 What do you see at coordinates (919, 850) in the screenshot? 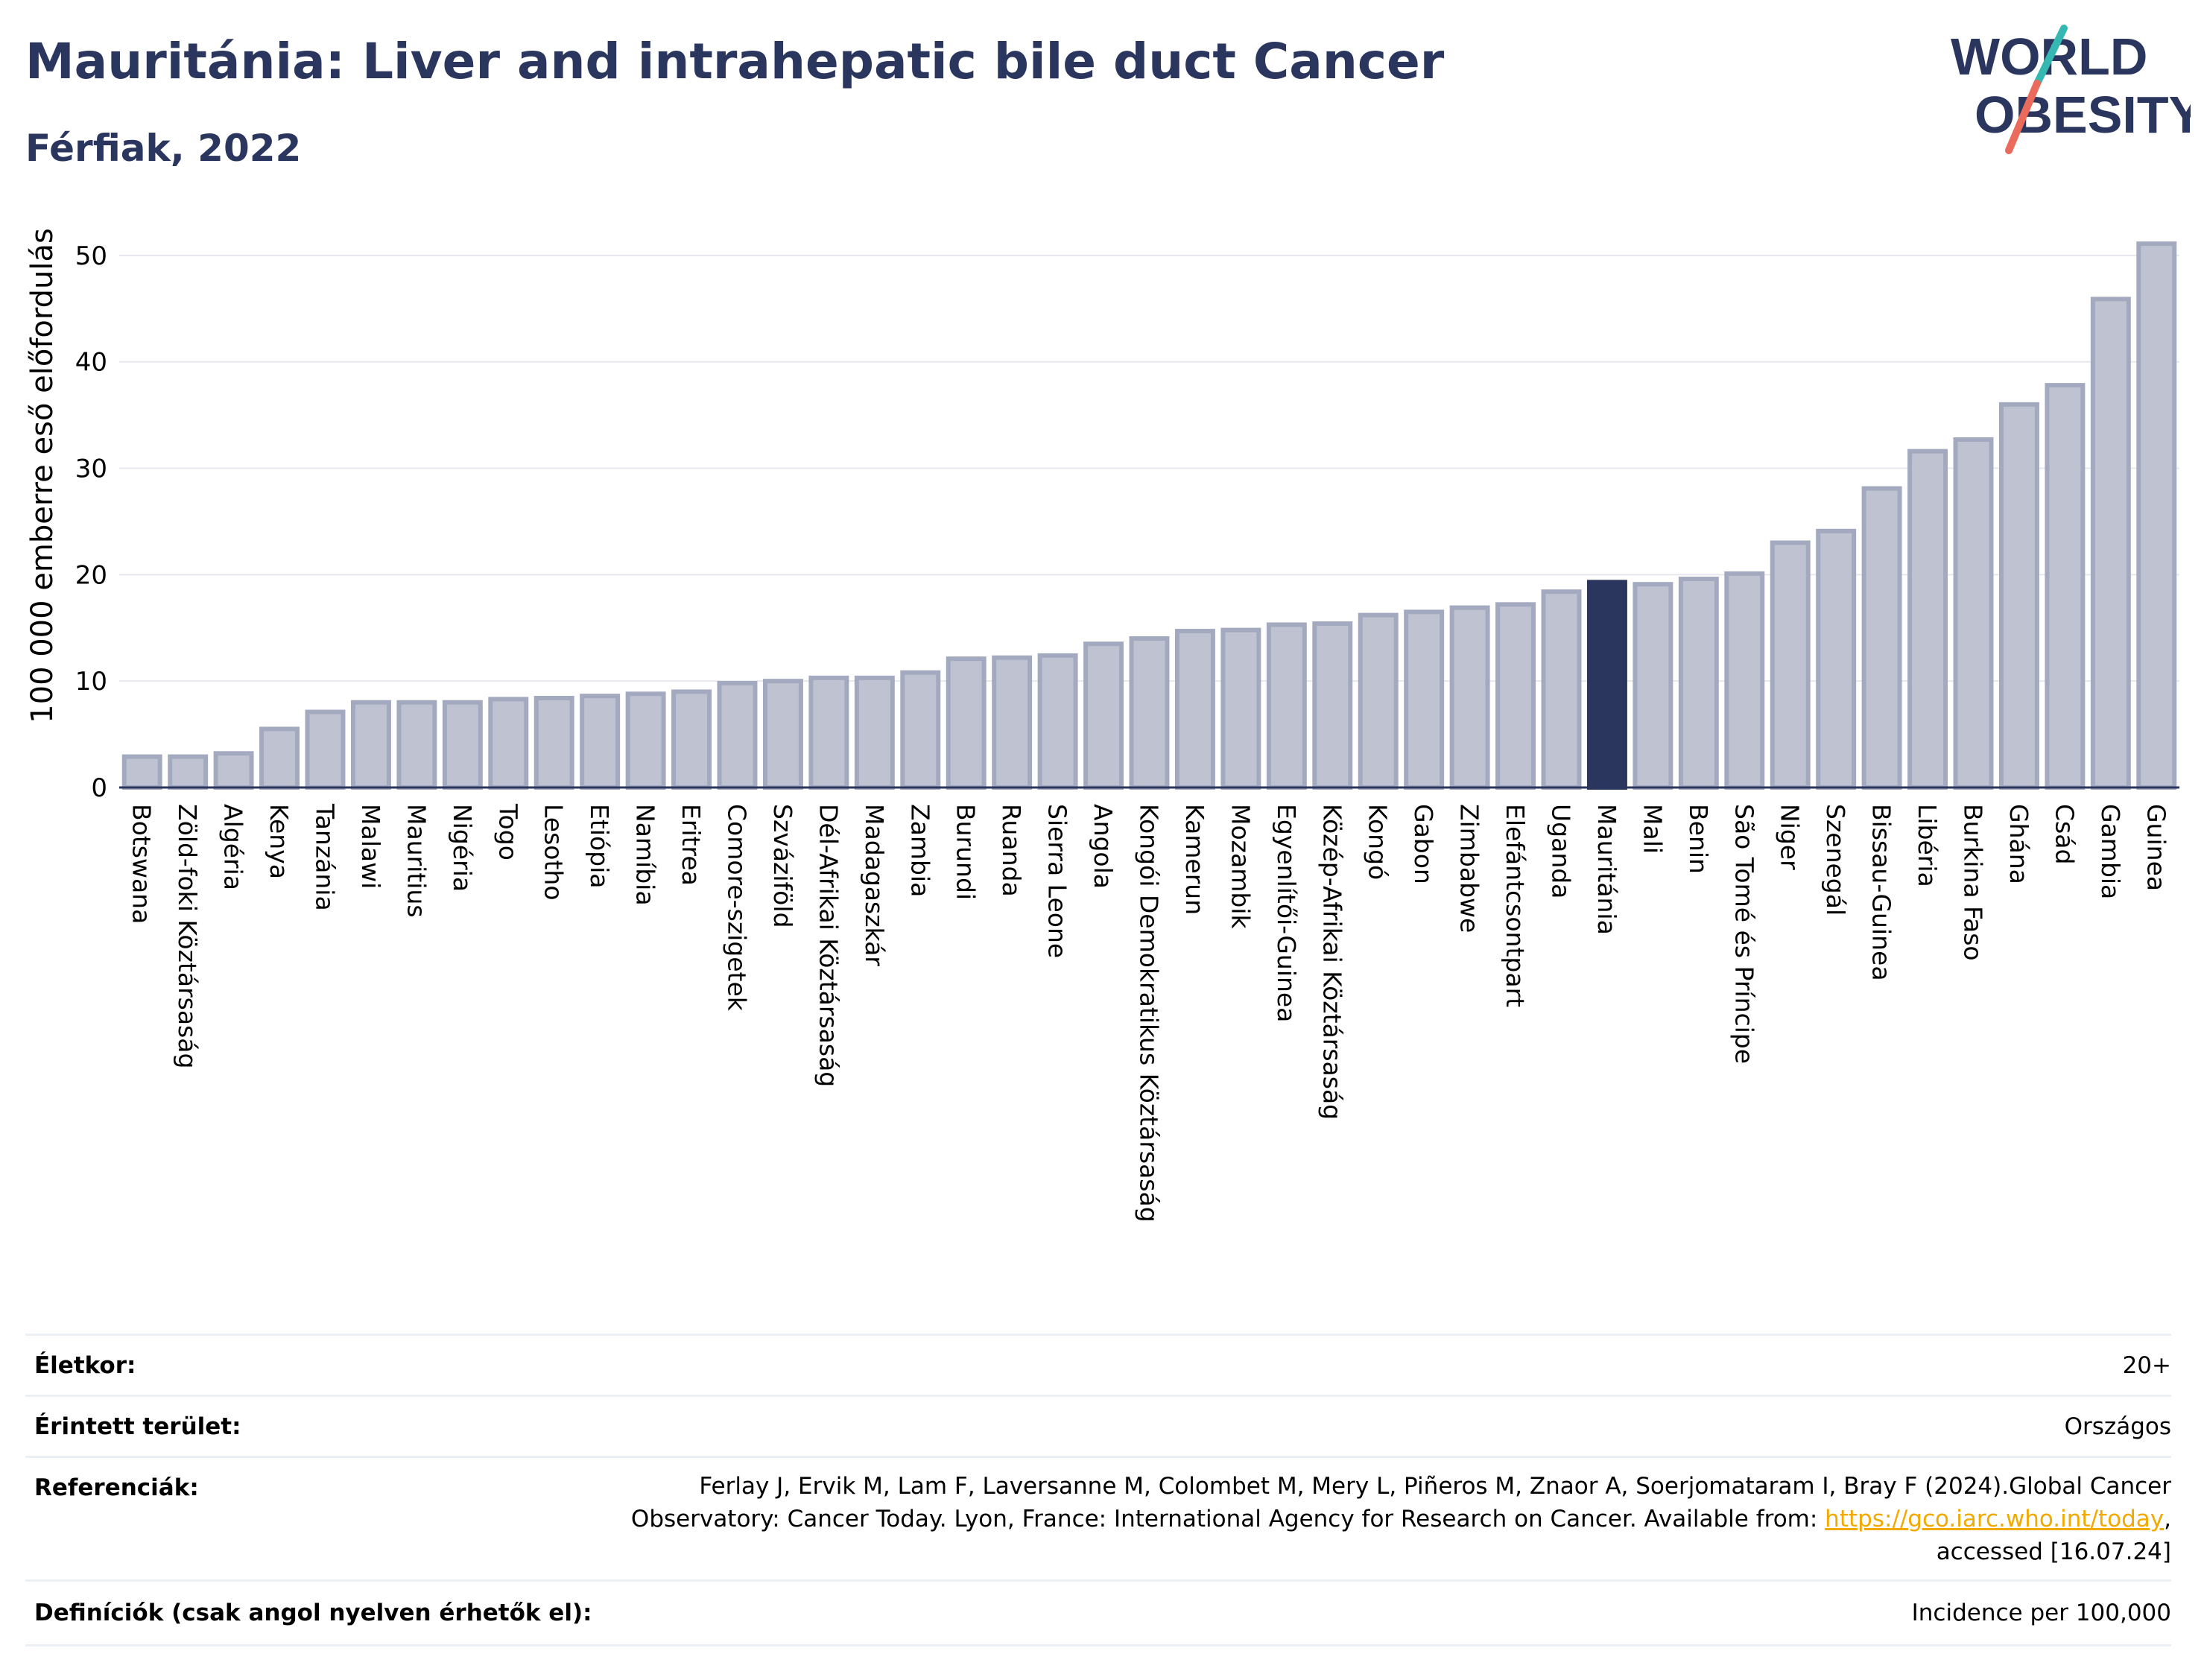
I see `x-tick-label: Zambia` at bounding box center [919, 850].